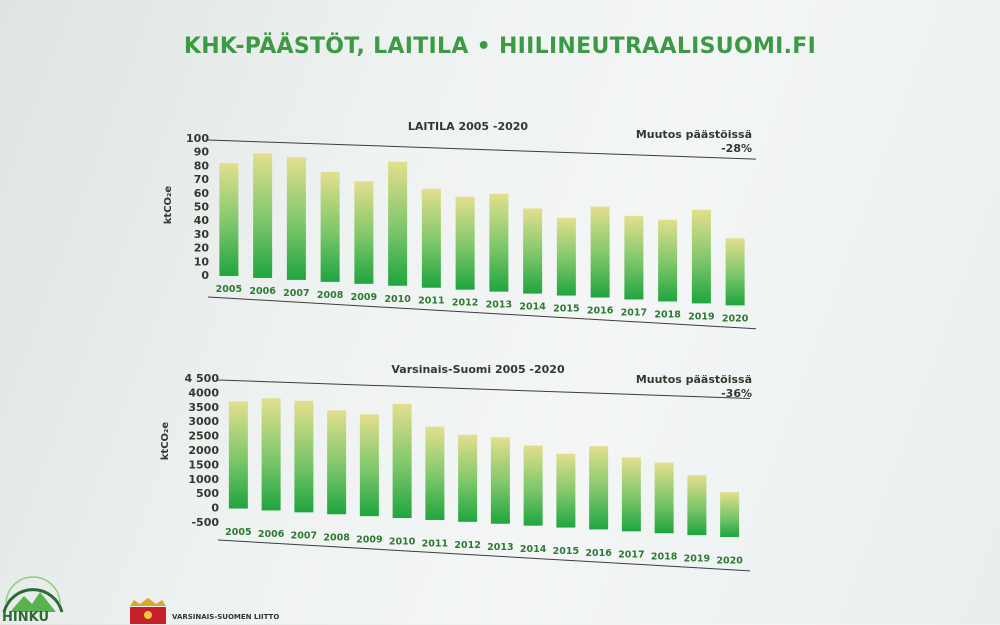 The image size is (1000, 625). I want to click on vs-x-tick: 2016, so click(598, 553).